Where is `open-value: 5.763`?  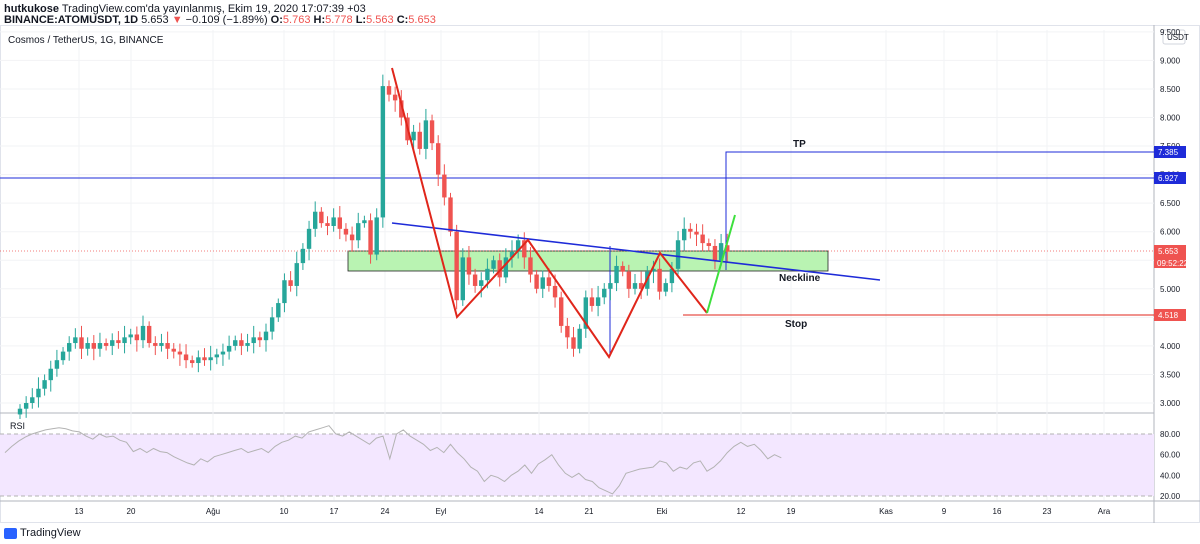
open-value: 5.763 is located at coordinates (296, 20).